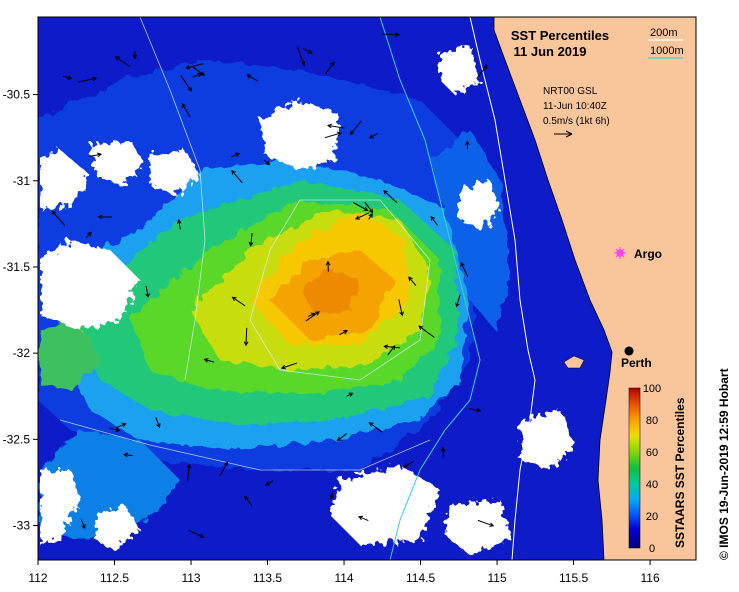 This screenshot has width=739, height=592. I want to click on perth-marker, so click(629, 351).